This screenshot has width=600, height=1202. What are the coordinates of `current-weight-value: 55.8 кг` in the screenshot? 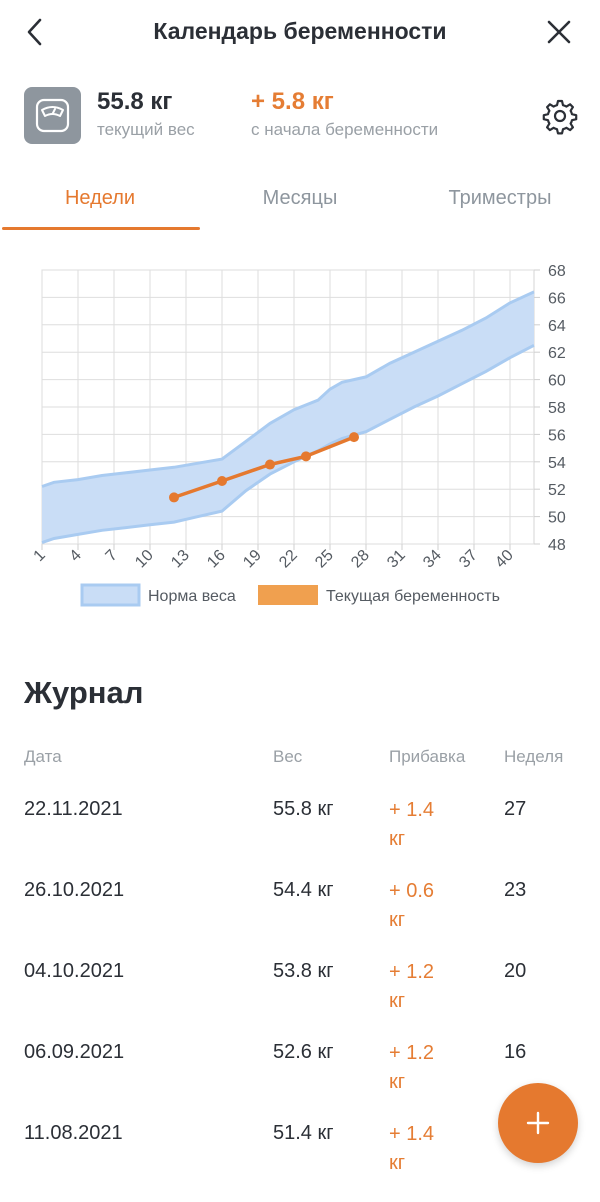 It's located at (135, 101).